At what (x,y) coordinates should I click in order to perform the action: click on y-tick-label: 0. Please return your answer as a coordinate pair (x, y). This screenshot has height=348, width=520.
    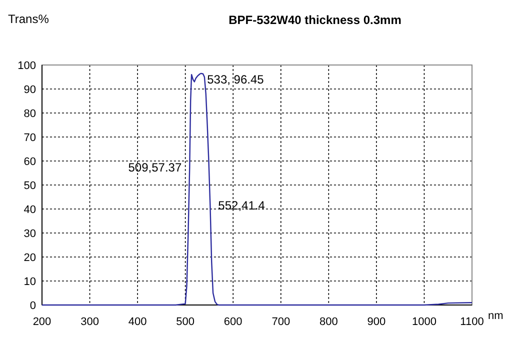
    Looking at the image, I should click on (33, 306).